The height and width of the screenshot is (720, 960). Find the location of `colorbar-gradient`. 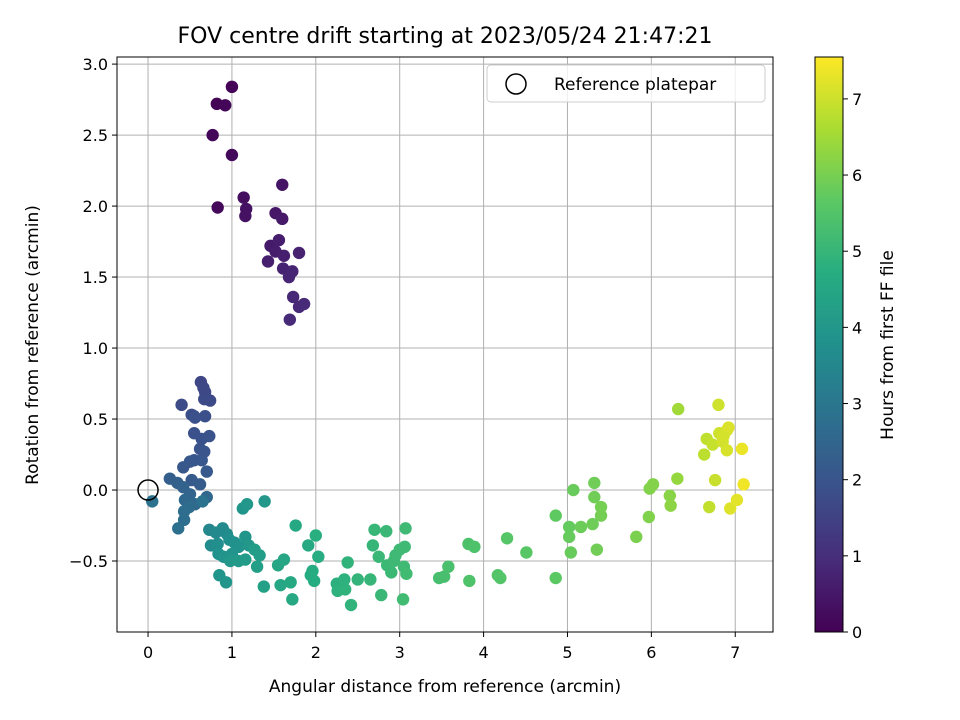

colorbar-gradient is located at coordinates (829, 344).